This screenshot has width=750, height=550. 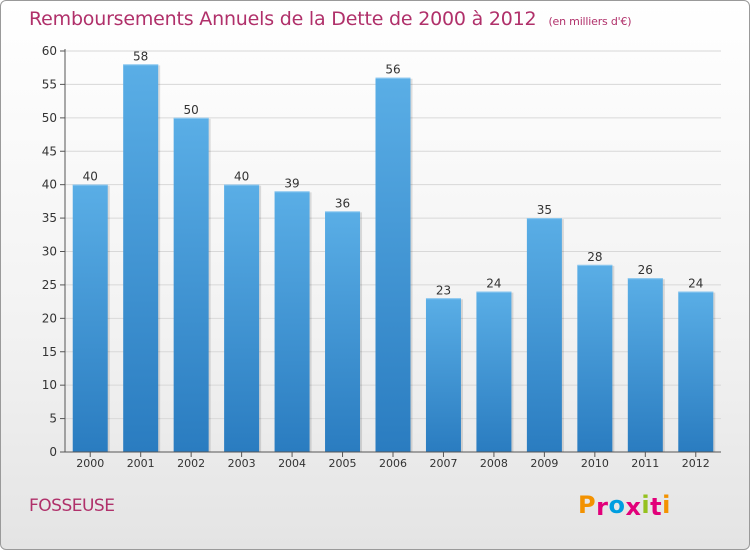 I want to click on y-tick-label: 30, so click(x=49, y=252).